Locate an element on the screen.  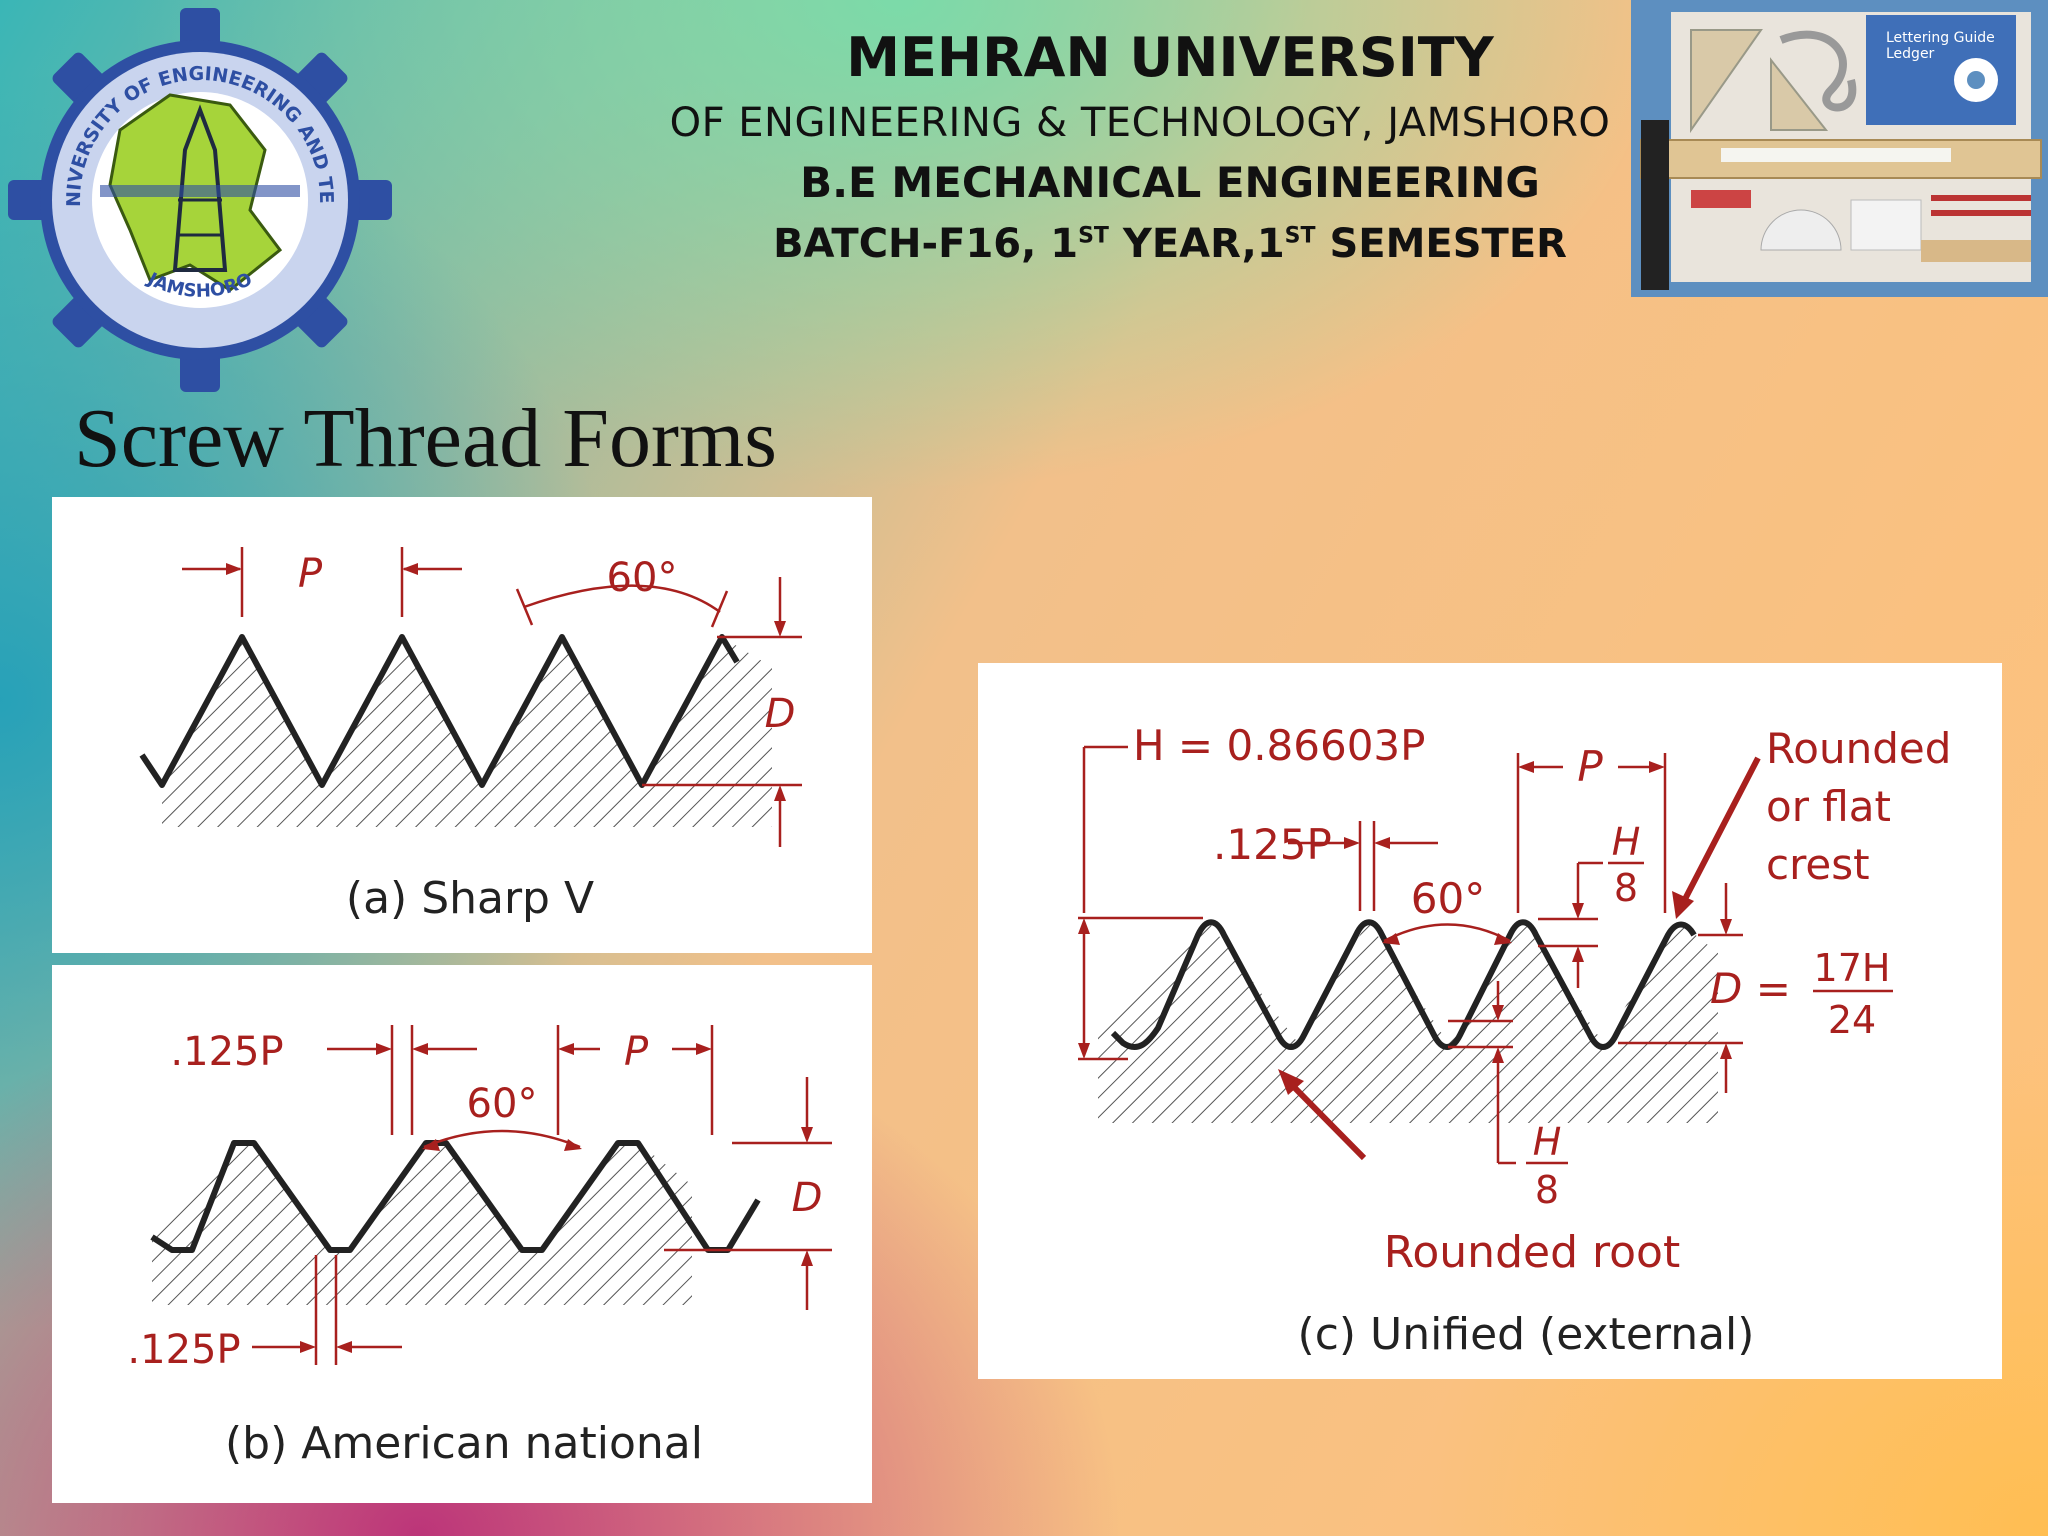
angle-label-a: 60° is located at coordinates (642, 578).